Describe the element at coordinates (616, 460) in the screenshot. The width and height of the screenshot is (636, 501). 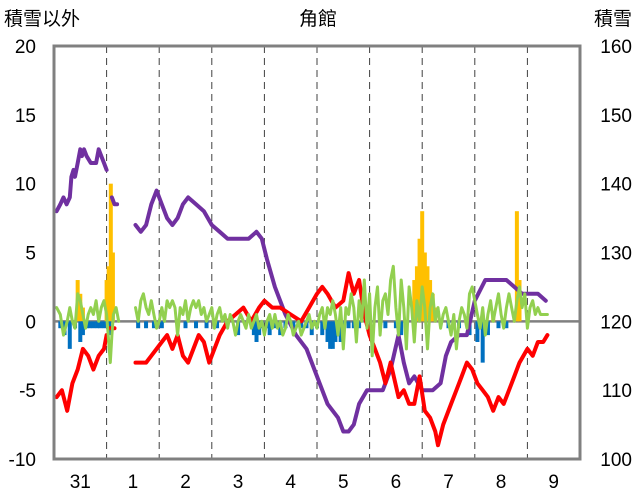
I see `right-tick-label: 100` at that location.